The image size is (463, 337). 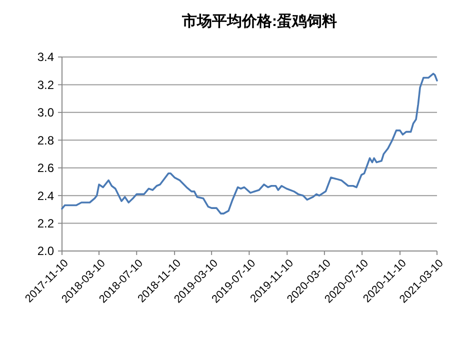 What do you see at coordinates (45, 251) in the screenshot?
I see `y-tick-label: 2.0` at bounding box center [45, 251].